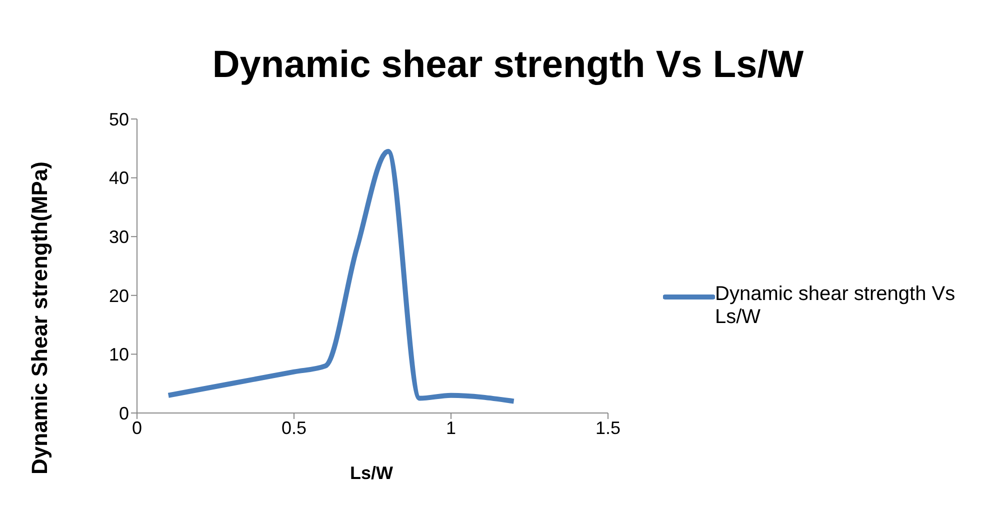 This screenshot has width=991, height=511. What do you see at coordinates (118, 119) in the screenshot?
I see `y-tick-label: 50` at bounding box center [118, 119].